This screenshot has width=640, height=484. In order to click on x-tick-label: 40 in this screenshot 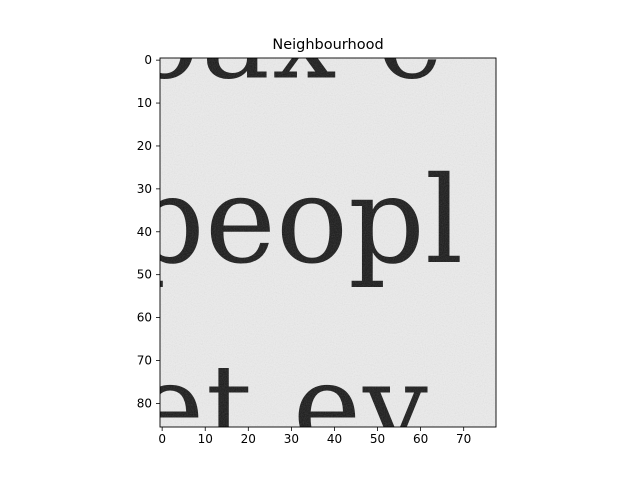, I will do `click(334, 439)`.